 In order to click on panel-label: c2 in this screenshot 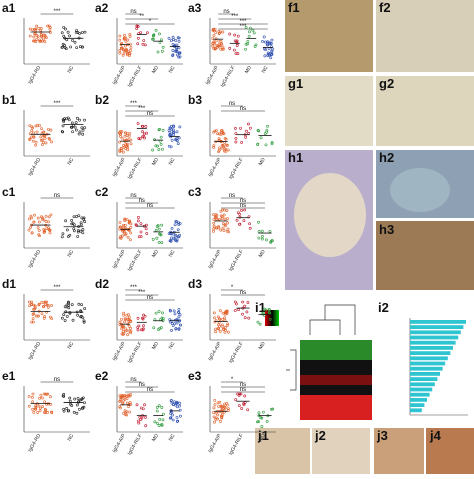, I will do `click(102, 192)`.